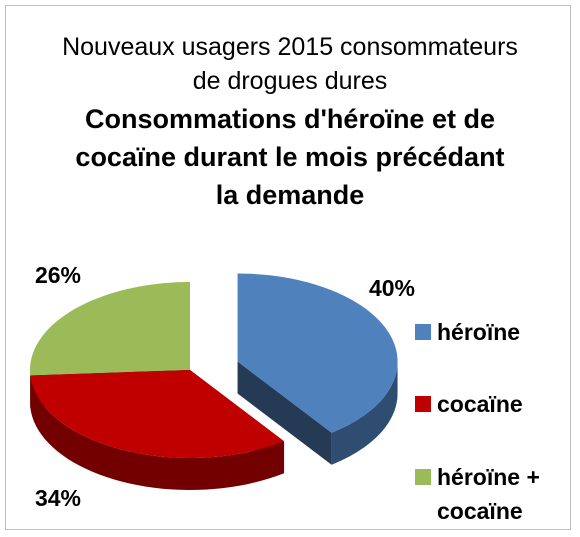 Image resolution: width=580 pixels, height=537 pixels. What do you see at coordinates (58, 498) in the screenshot?
I see `data-label: 34%` at bounding box center [58, 498].